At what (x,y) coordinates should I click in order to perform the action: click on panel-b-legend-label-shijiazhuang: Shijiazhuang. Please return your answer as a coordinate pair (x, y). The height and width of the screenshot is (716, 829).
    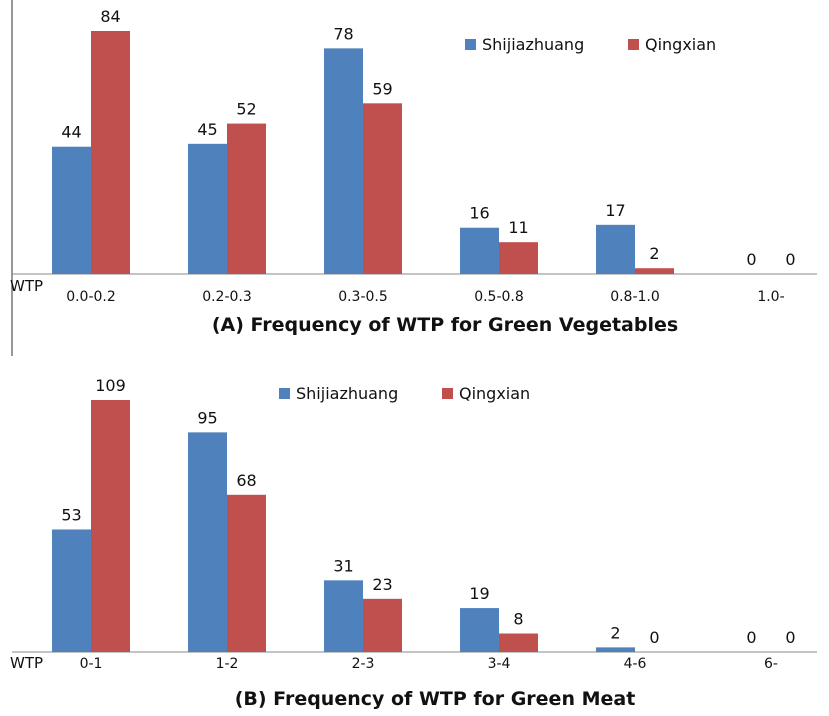
    Looking at the image, I should click on (347, 393).